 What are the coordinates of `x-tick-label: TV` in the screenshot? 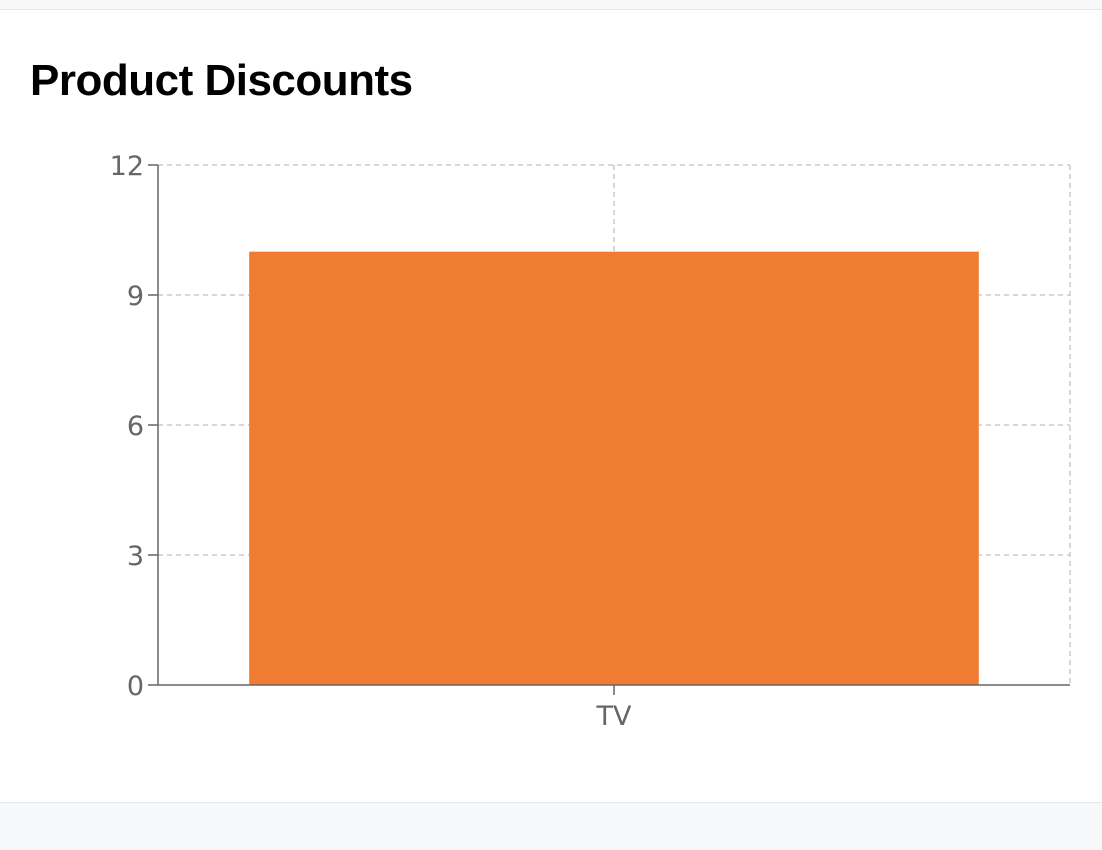 It's located at (614, 716).